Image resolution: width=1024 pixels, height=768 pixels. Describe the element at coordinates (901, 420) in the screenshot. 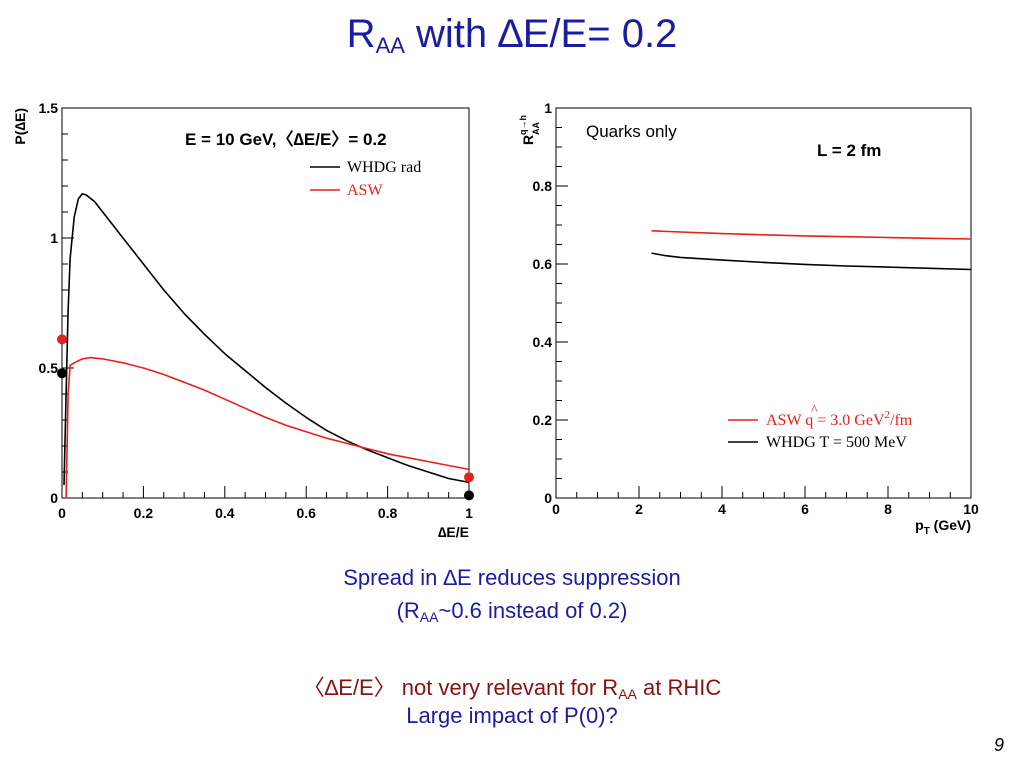

I see `legend-asw-end: /fm` at that location.